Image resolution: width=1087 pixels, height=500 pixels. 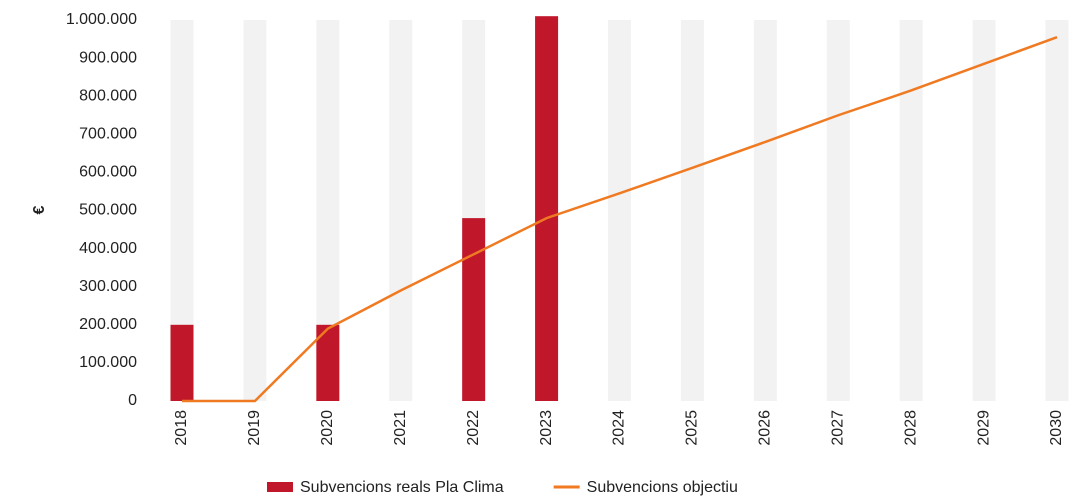 What do you see at coordinates (692, 428) in the screenshot?
I see `x-tick-label: 2025` at bounding box center [692, 428].